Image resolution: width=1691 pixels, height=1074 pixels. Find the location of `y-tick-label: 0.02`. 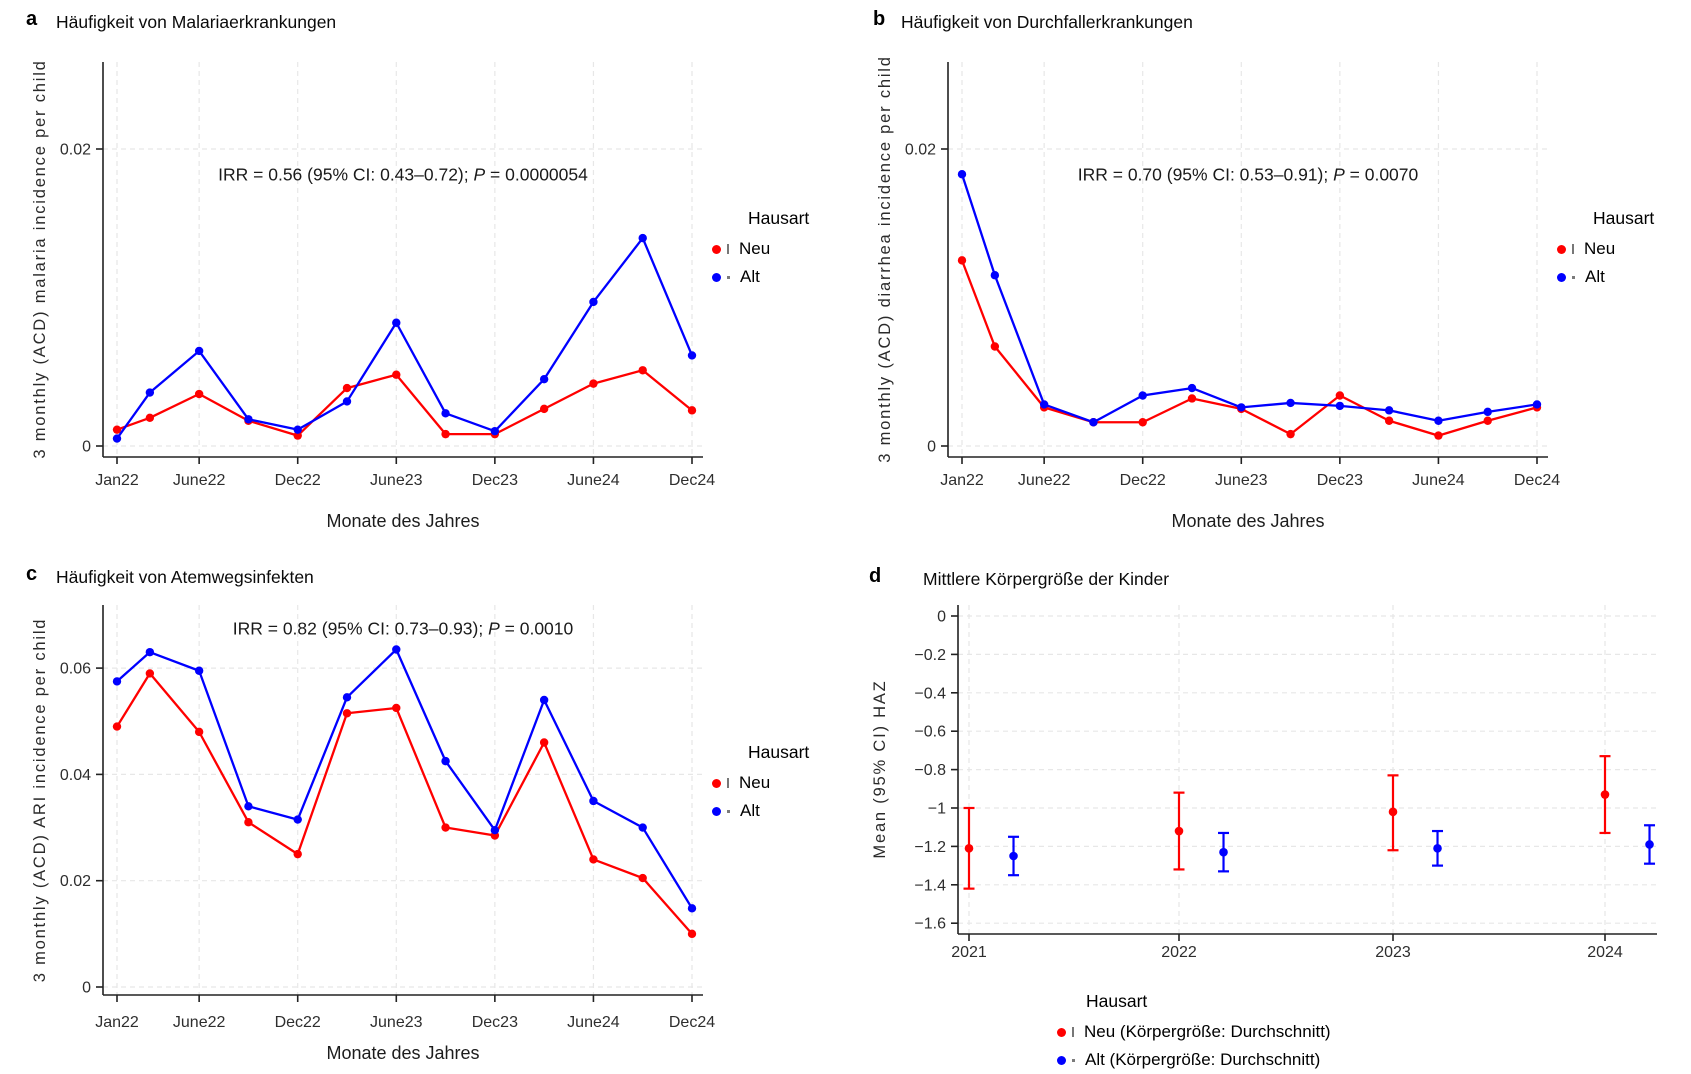

y-tick-label: 0.02 is located at coordinates (75, 150).